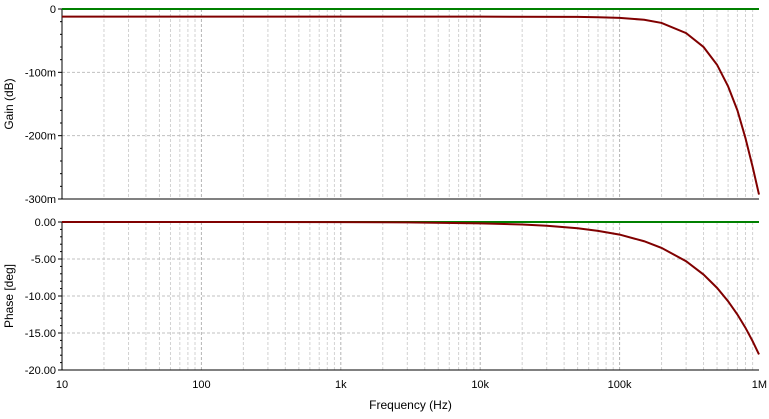  What do you see at coordinates (9, 296) in the screenshot?
I see `phase-y-axis-label: Phase [deg]` at bounding box center [9, 296].